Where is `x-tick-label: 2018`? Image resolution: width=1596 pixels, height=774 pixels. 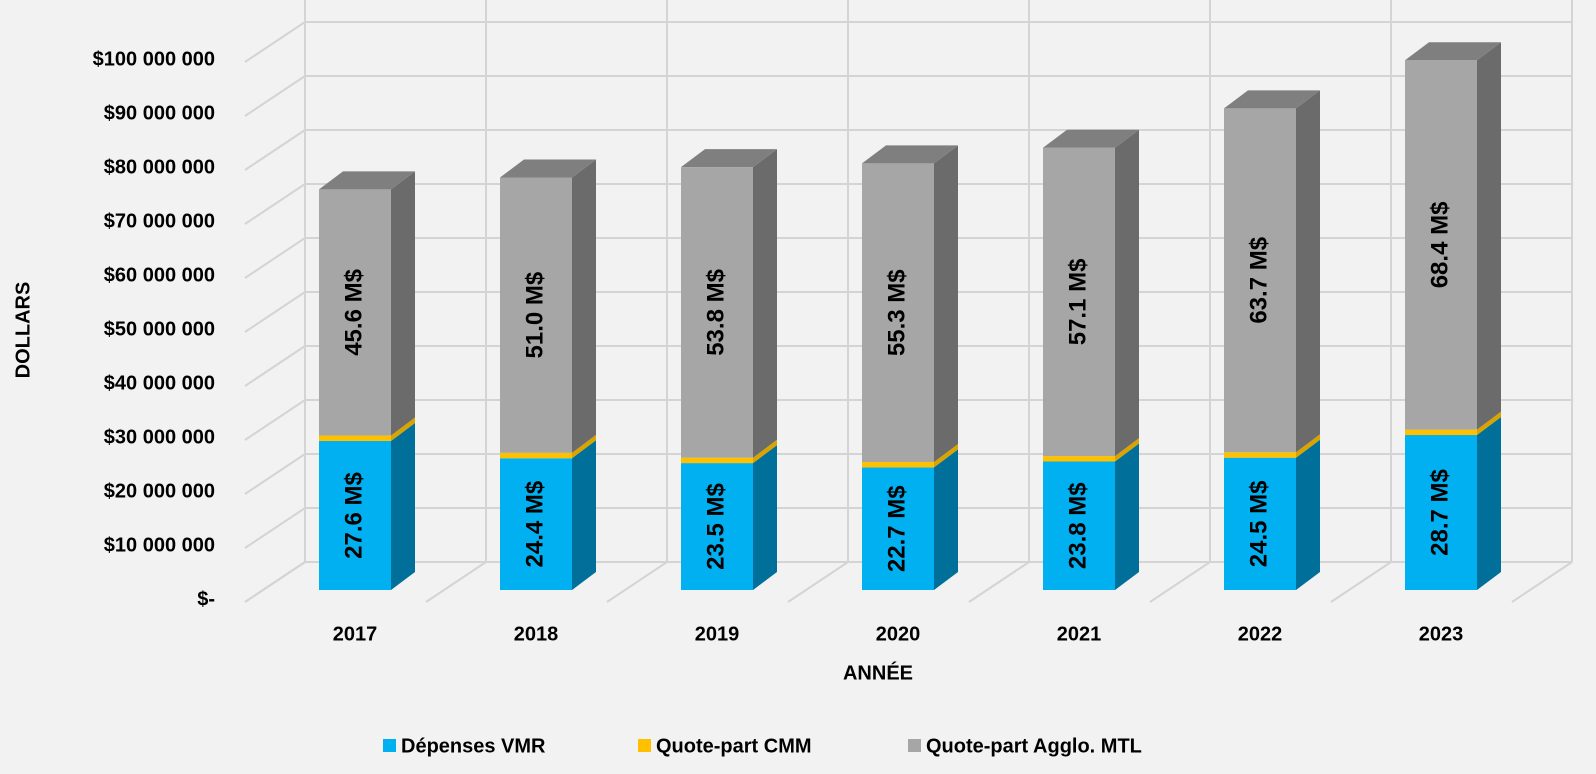
x-tick-label: 2018 is located at coordinates (536, 634).